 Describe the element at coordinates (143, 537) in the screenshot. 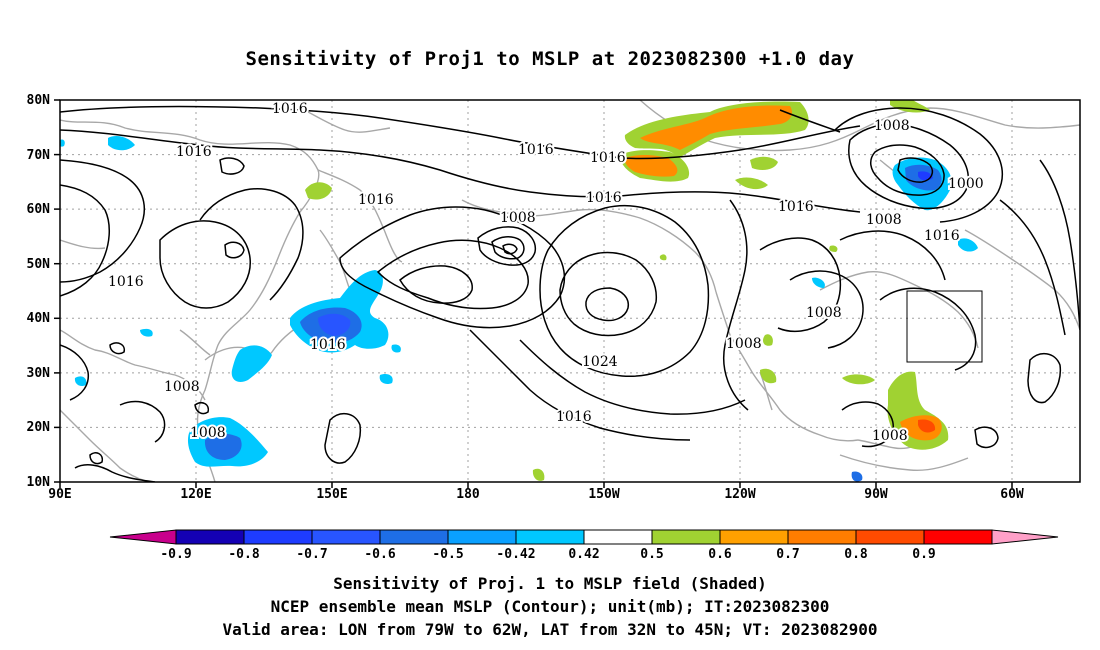

I see `colorbar-arrow-low` at that location.